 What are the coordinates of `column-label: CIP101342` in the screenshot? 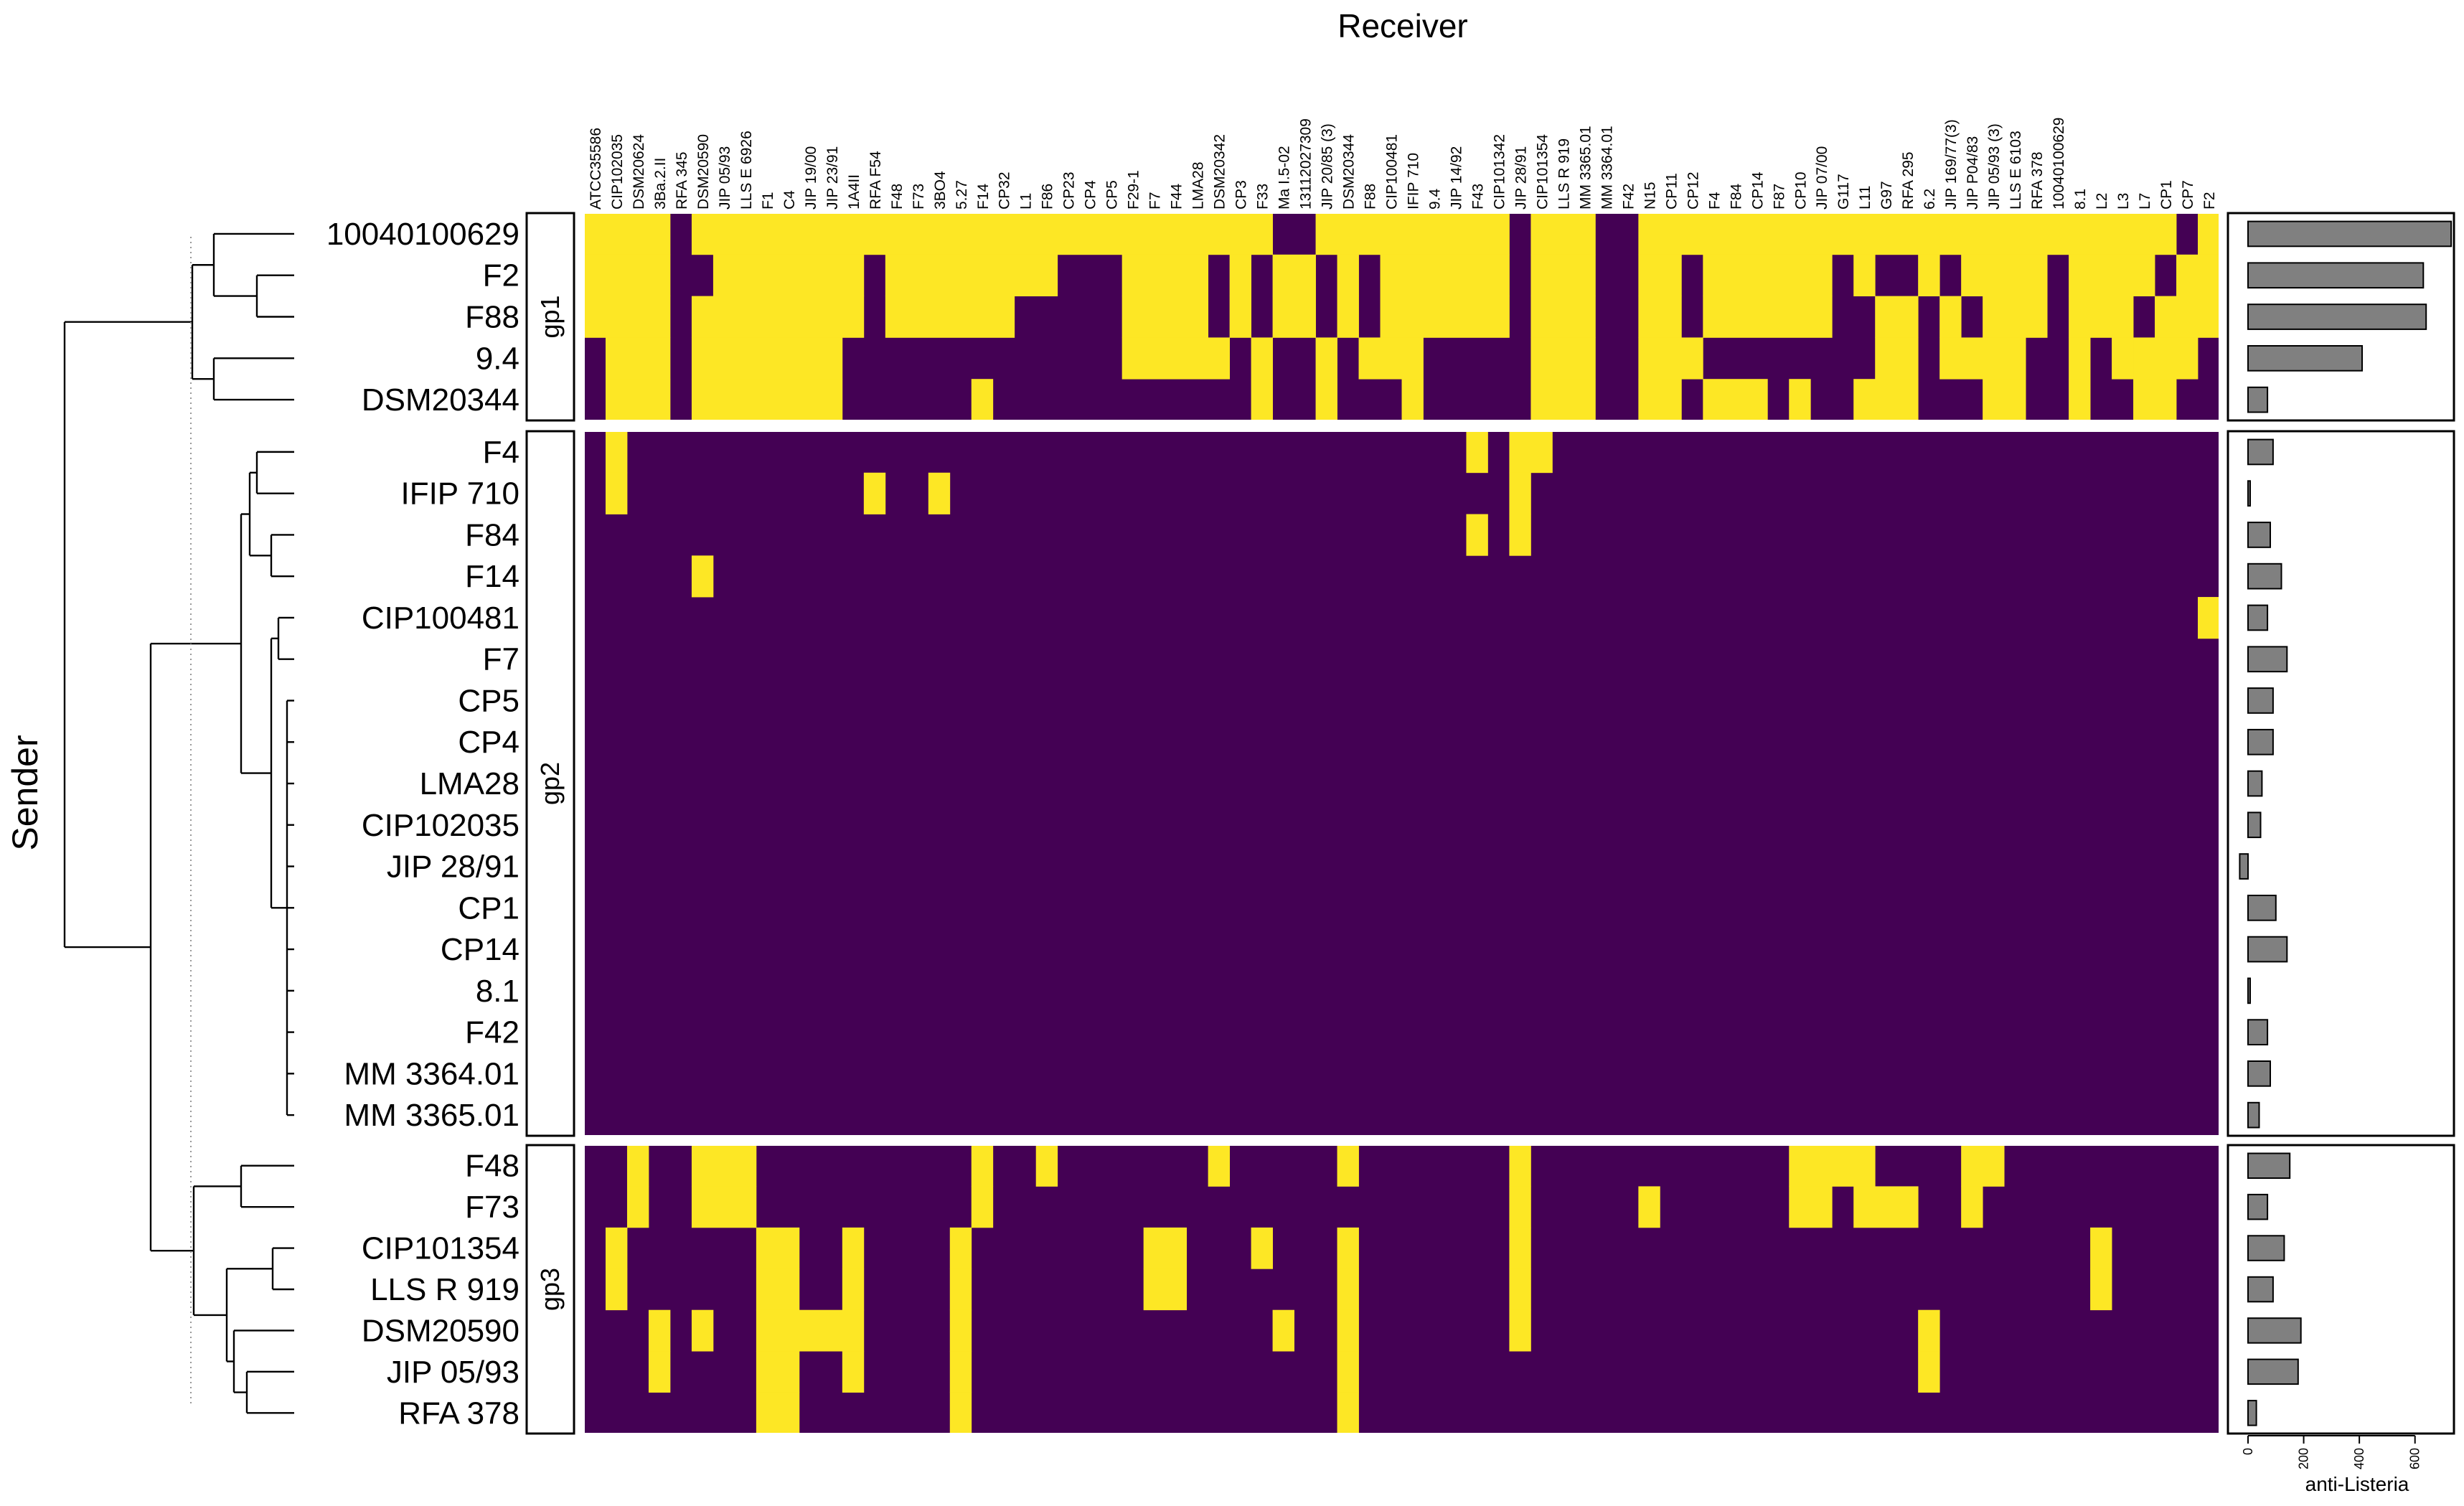 It's located at (1499, 172).